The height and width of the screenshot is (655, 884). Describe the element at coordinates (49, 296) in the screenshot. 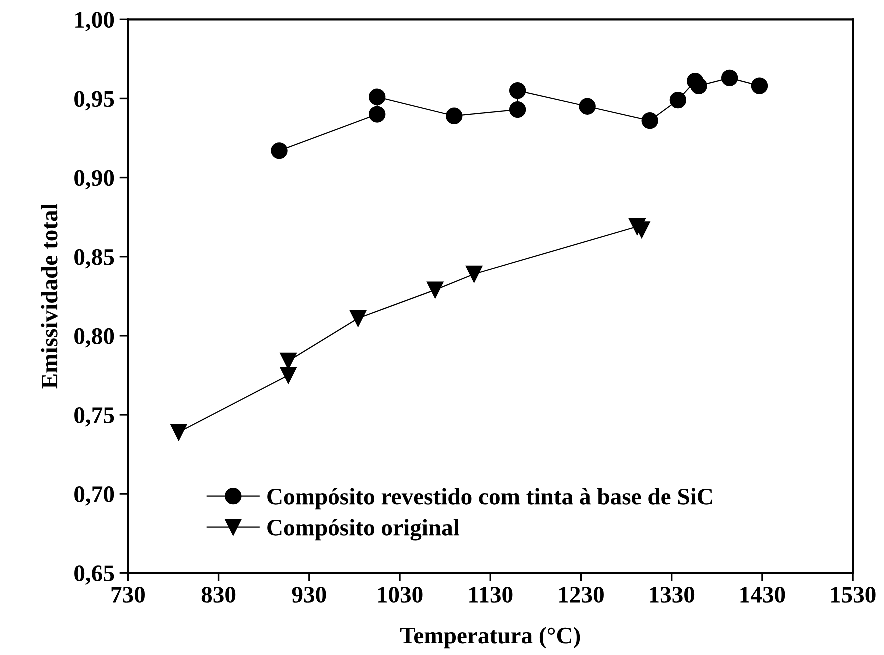

I see `y-axis-title: Emissividade total` at that location.